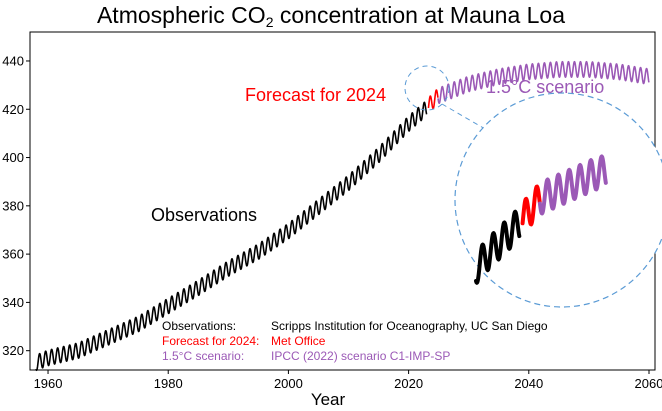  Describe the element at coordinates (48, 383) in the screenshot. I see `x-tick-label: 1960` at that location.